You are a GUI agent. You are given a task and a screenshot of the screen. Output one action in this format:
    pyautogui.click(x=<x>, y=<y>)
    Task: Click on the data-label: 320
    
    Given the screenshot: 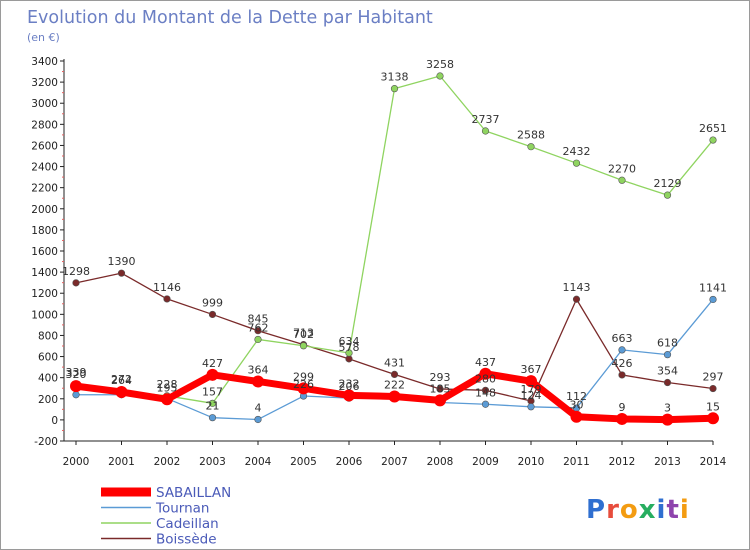 What is the action you would take?
    pyautogui.click(x=76, y=374)
    